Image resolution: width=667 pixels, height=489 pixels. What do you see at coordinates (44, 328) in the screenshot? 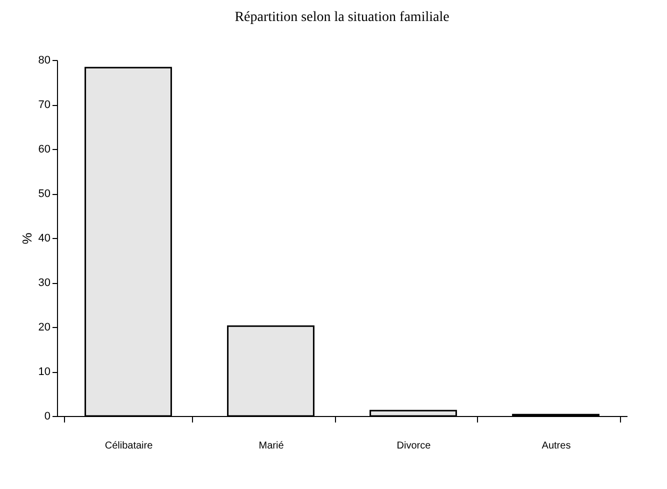
I see `y-tick-label: 20` at bounding box center [44, 328].